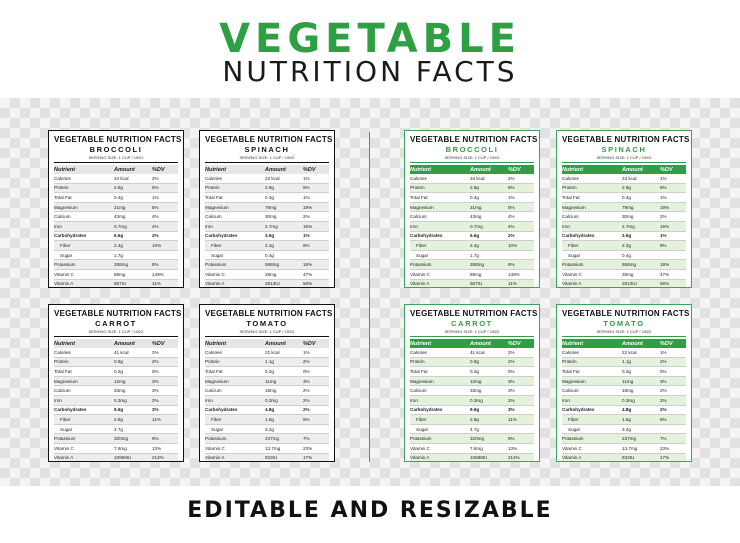 This screenshot has width=740, height=543. I want to click on nutrient-amount: 12mg, so click(120, 381).